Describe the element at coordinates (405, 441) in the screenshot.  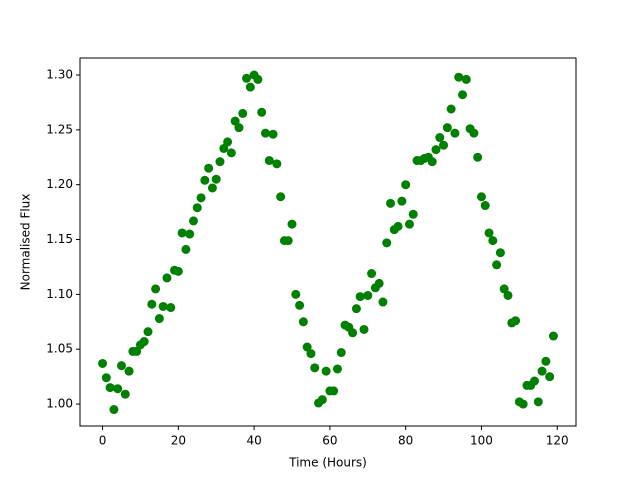
I see `x-tick-label: 80` at that location.